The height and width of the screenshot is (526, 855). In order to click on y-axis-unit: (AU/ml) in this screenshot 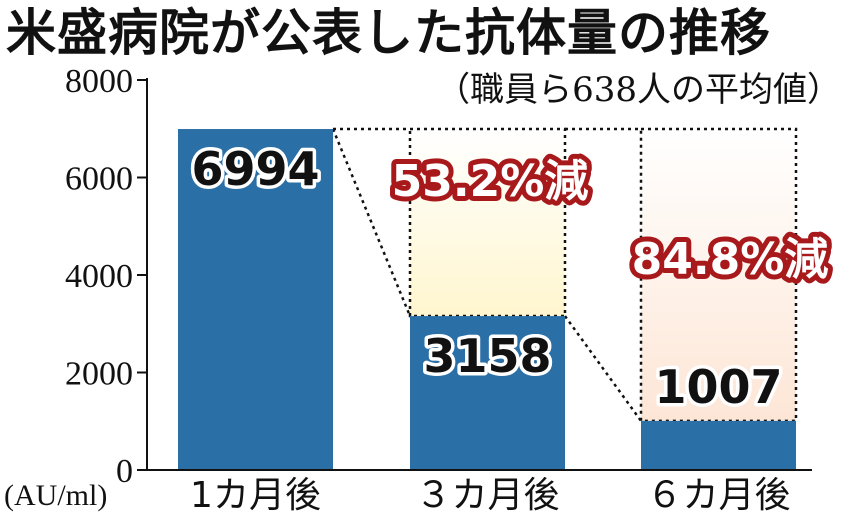, I will do `click(55, 495)`.